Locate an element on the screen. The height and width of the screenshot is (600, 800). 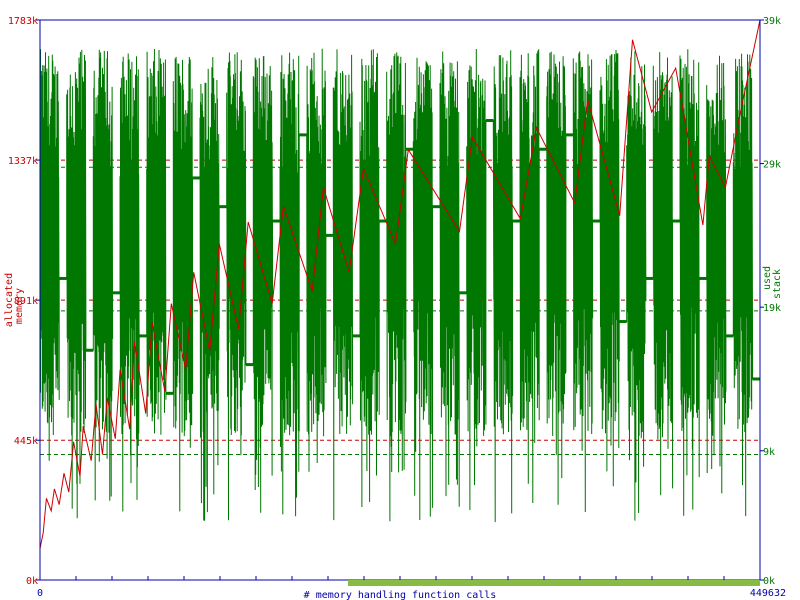
right-tick-label: 39k is located at coordinates (772, 21).